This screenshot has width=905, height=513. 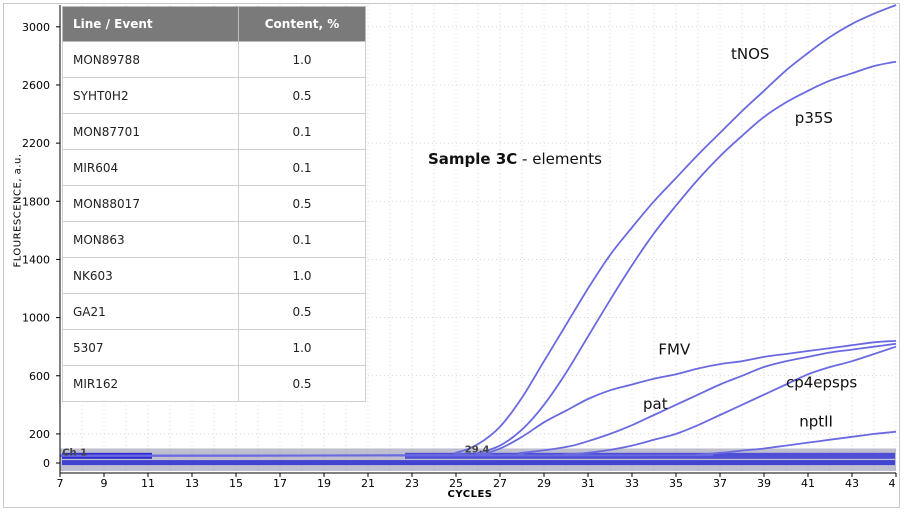 I want to click on x-tick-label: 25, so click(x=456, y=483).